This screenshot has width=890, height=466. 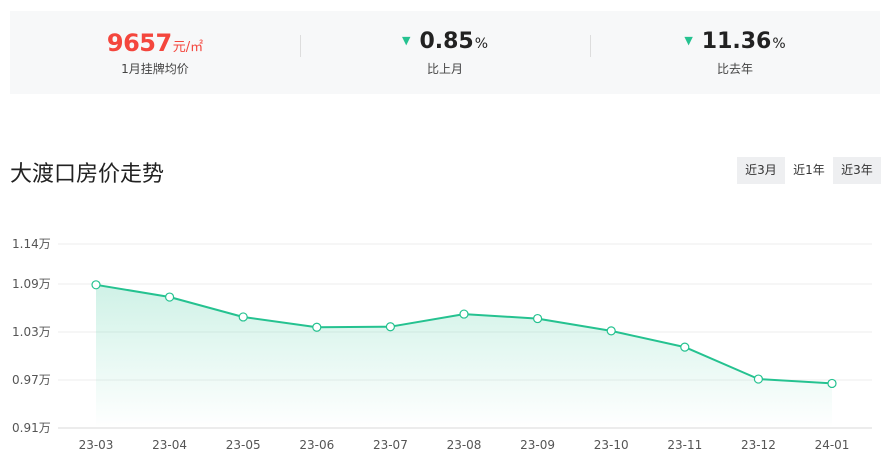 I want to click on x-tick-label: 24-01, so click(x=832, y=445).